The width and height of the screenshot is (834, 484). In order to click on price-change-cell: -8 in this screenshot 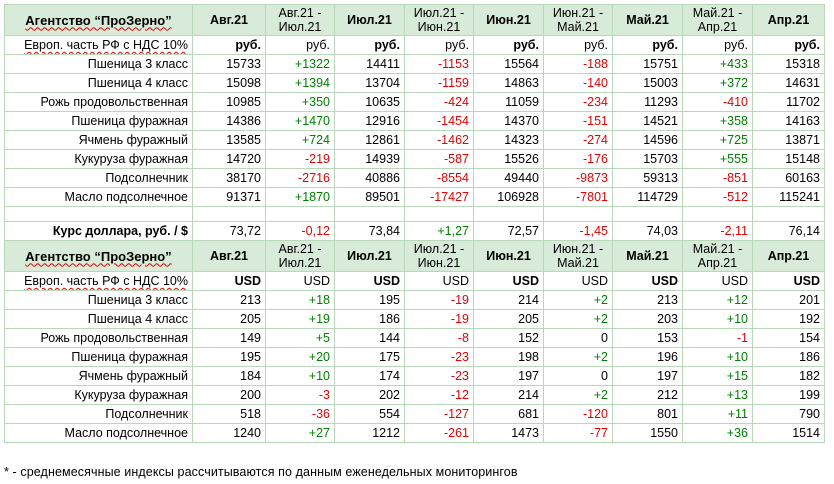, I will do `click(439, 338)`.